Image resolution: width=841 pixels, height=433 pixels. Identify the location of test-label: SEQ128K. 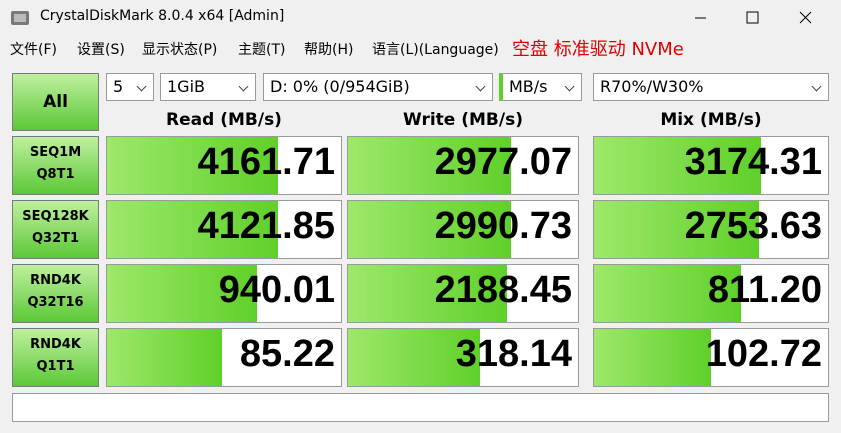
(55, 216).